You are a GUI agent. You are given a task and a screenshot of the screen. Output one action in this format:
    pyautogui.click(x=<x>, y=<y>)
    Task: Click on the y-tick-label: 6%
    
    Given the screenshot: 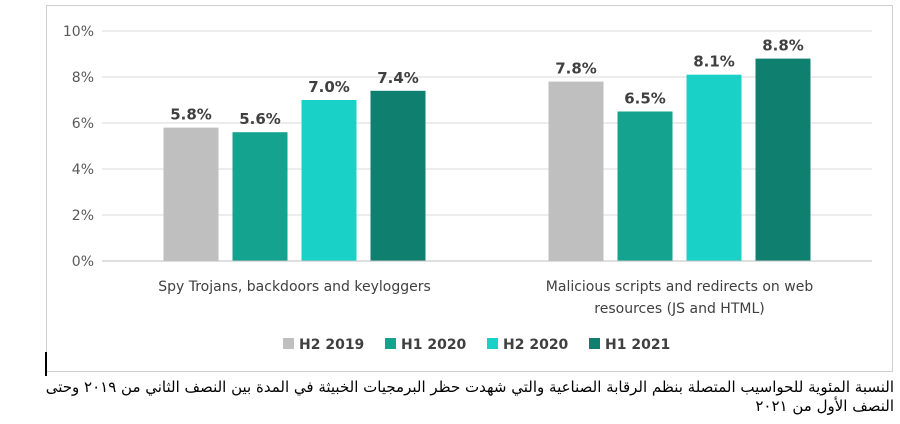 What is the action you would take?
    pyautogui.click(x=83, y=124)
    